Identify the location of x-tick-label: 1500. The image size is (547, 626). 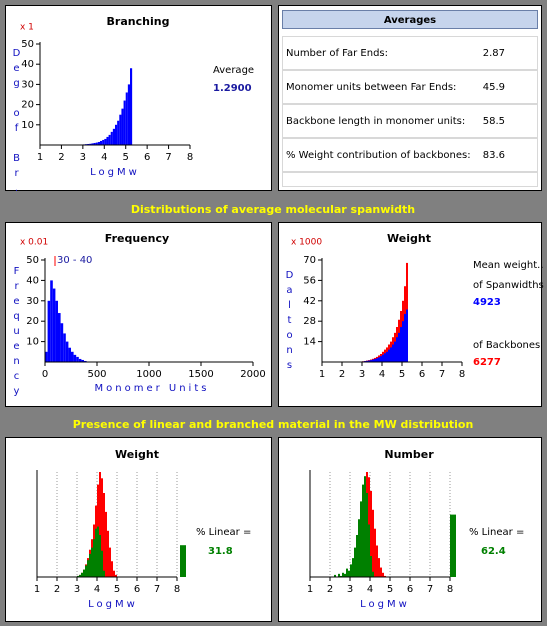
(200, 374).